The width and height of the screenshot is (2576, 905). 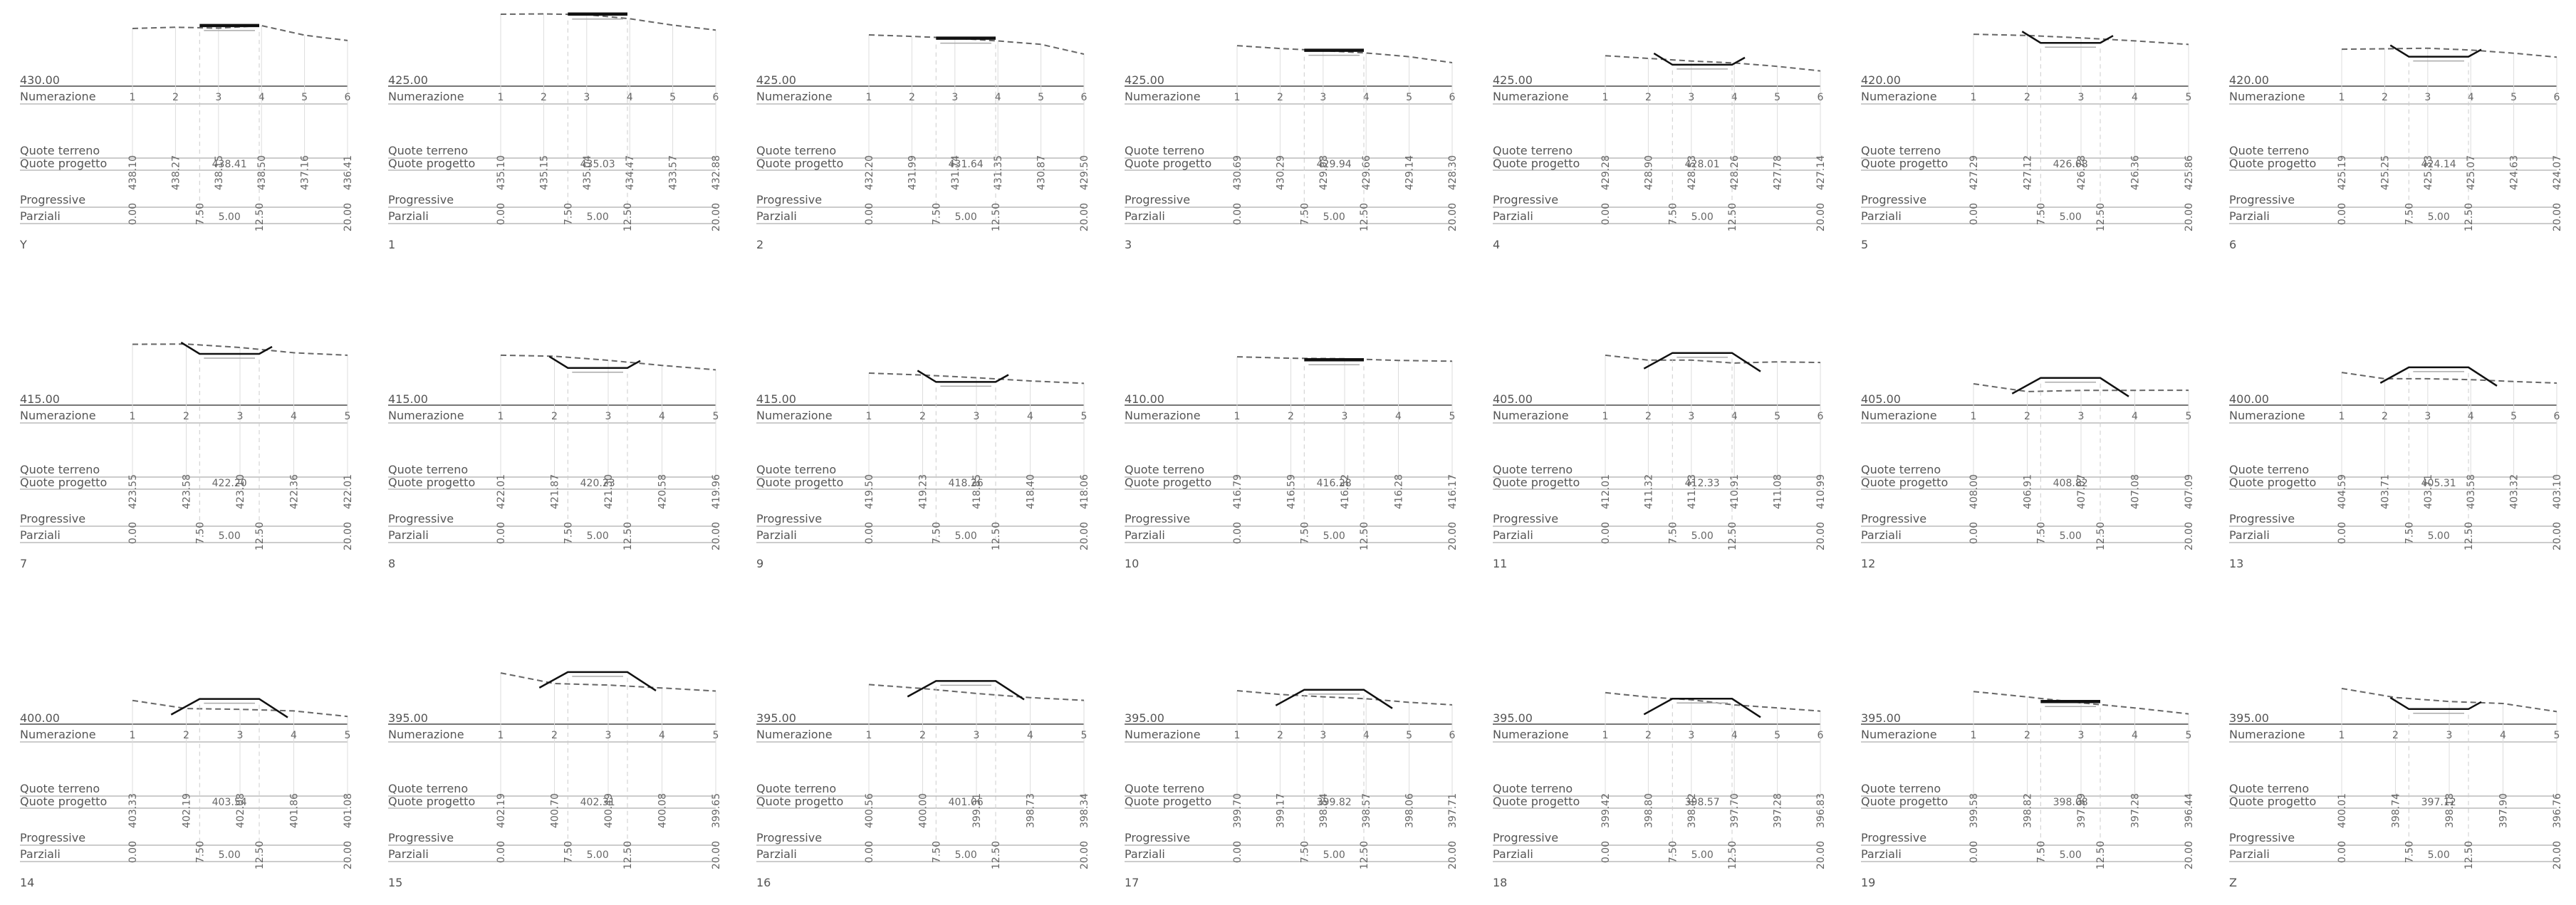 I want to click on terrain-elevation: 407.07, so click(x=2081, y=491).